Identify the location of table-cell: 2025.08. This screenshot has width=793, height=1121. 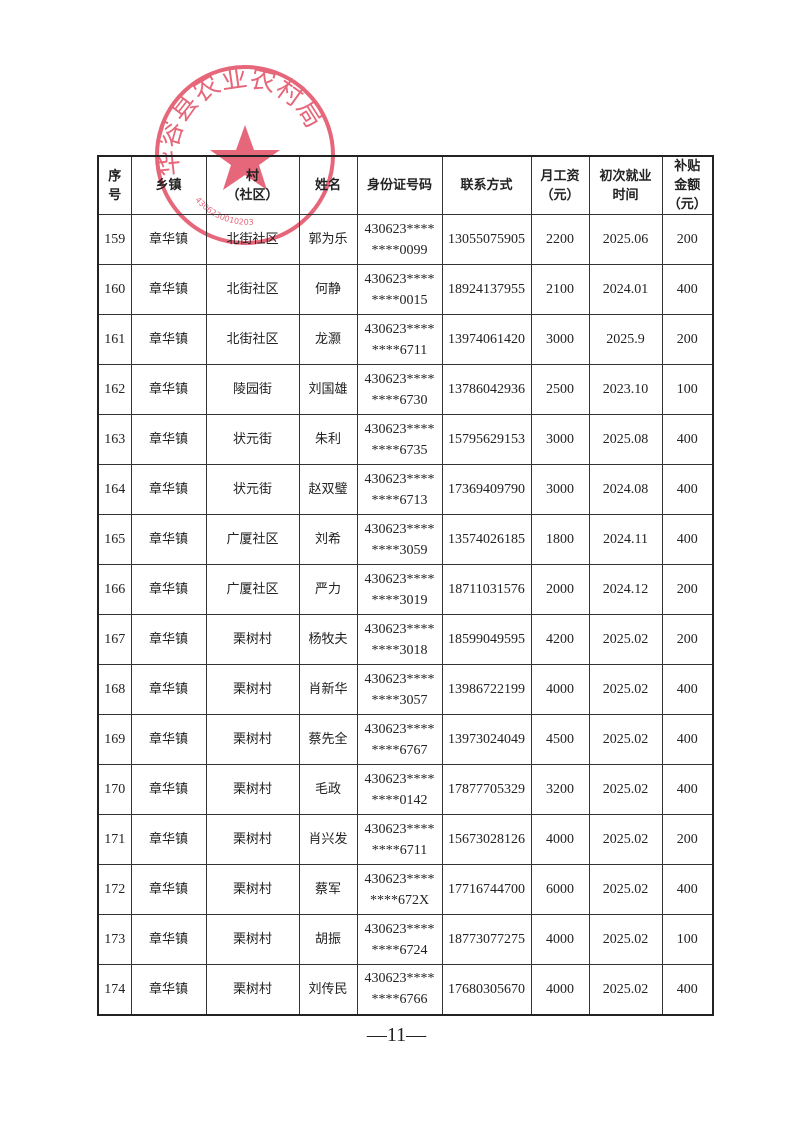
(625, 439).